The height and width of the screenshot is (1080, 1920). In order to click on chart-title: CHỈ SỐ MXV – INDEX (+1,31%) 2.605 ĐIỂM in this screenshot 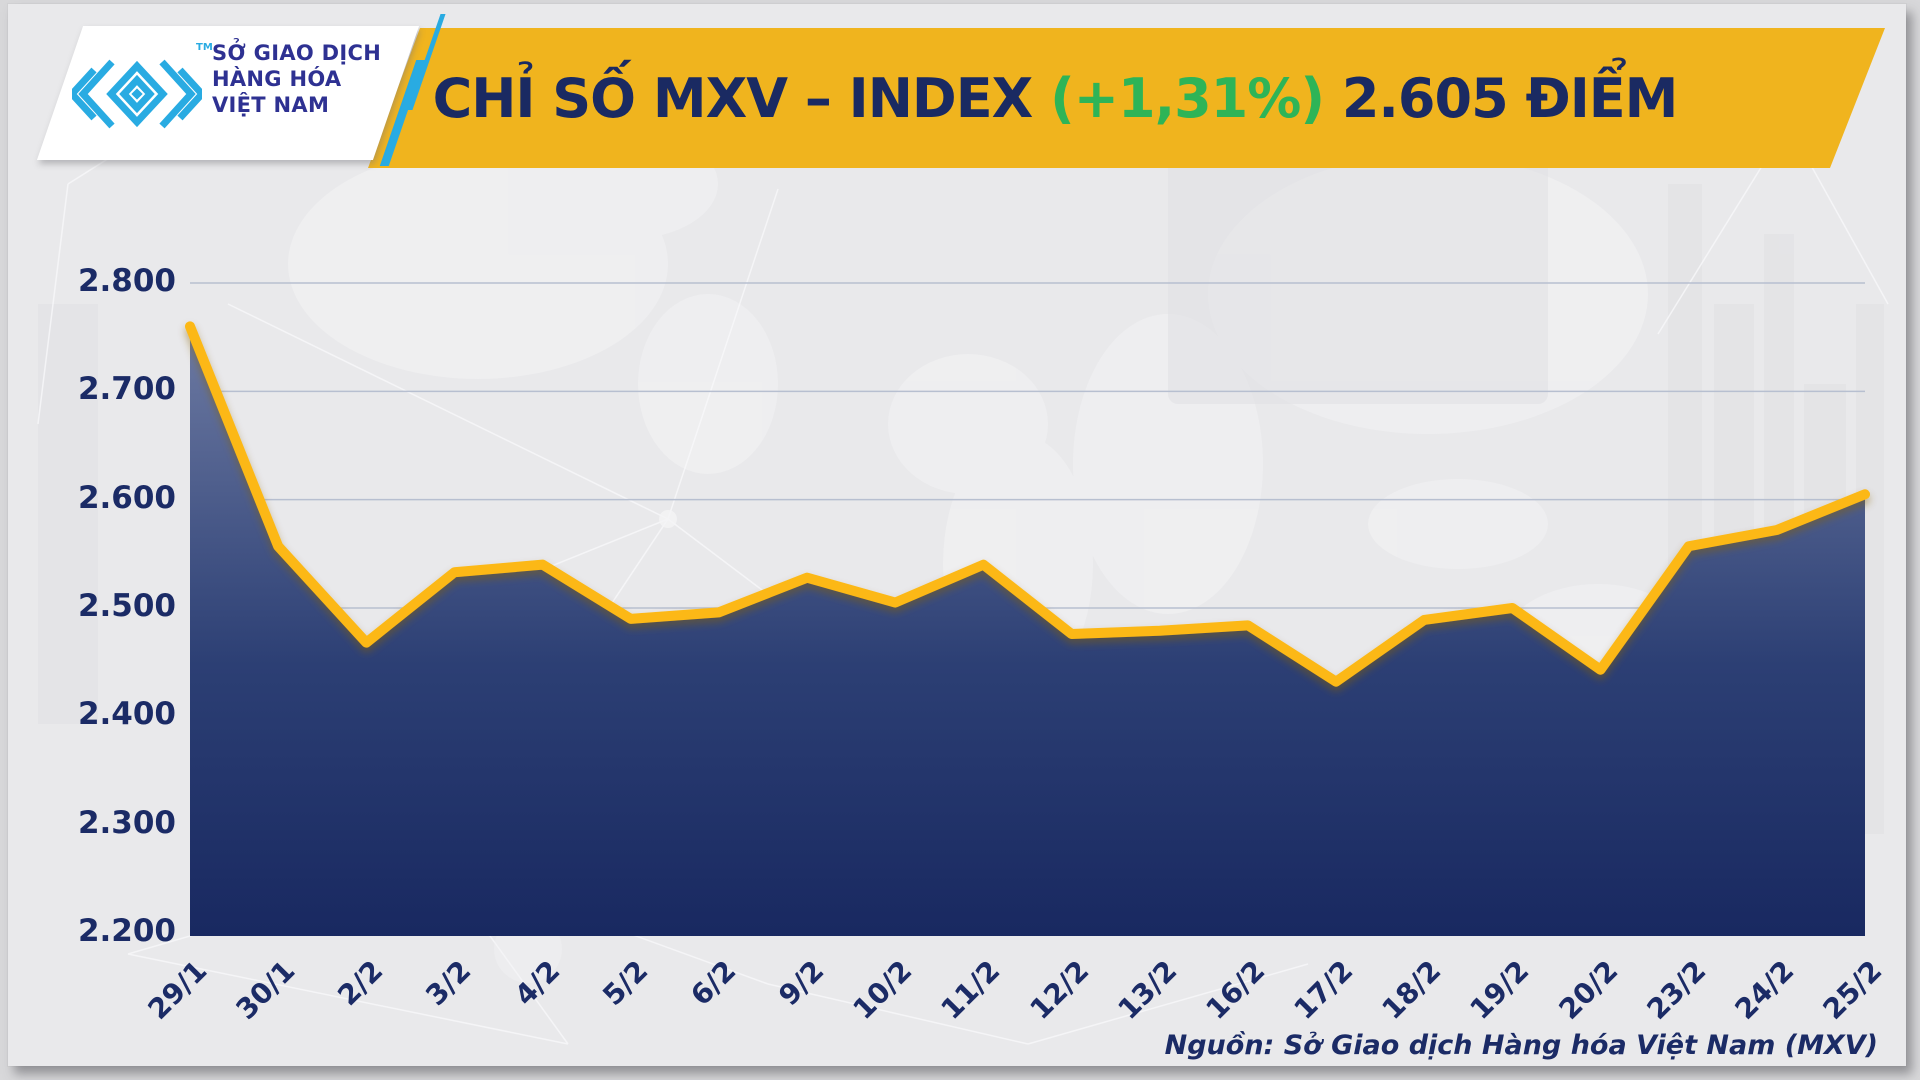, I will do `click(1023, 98)`.